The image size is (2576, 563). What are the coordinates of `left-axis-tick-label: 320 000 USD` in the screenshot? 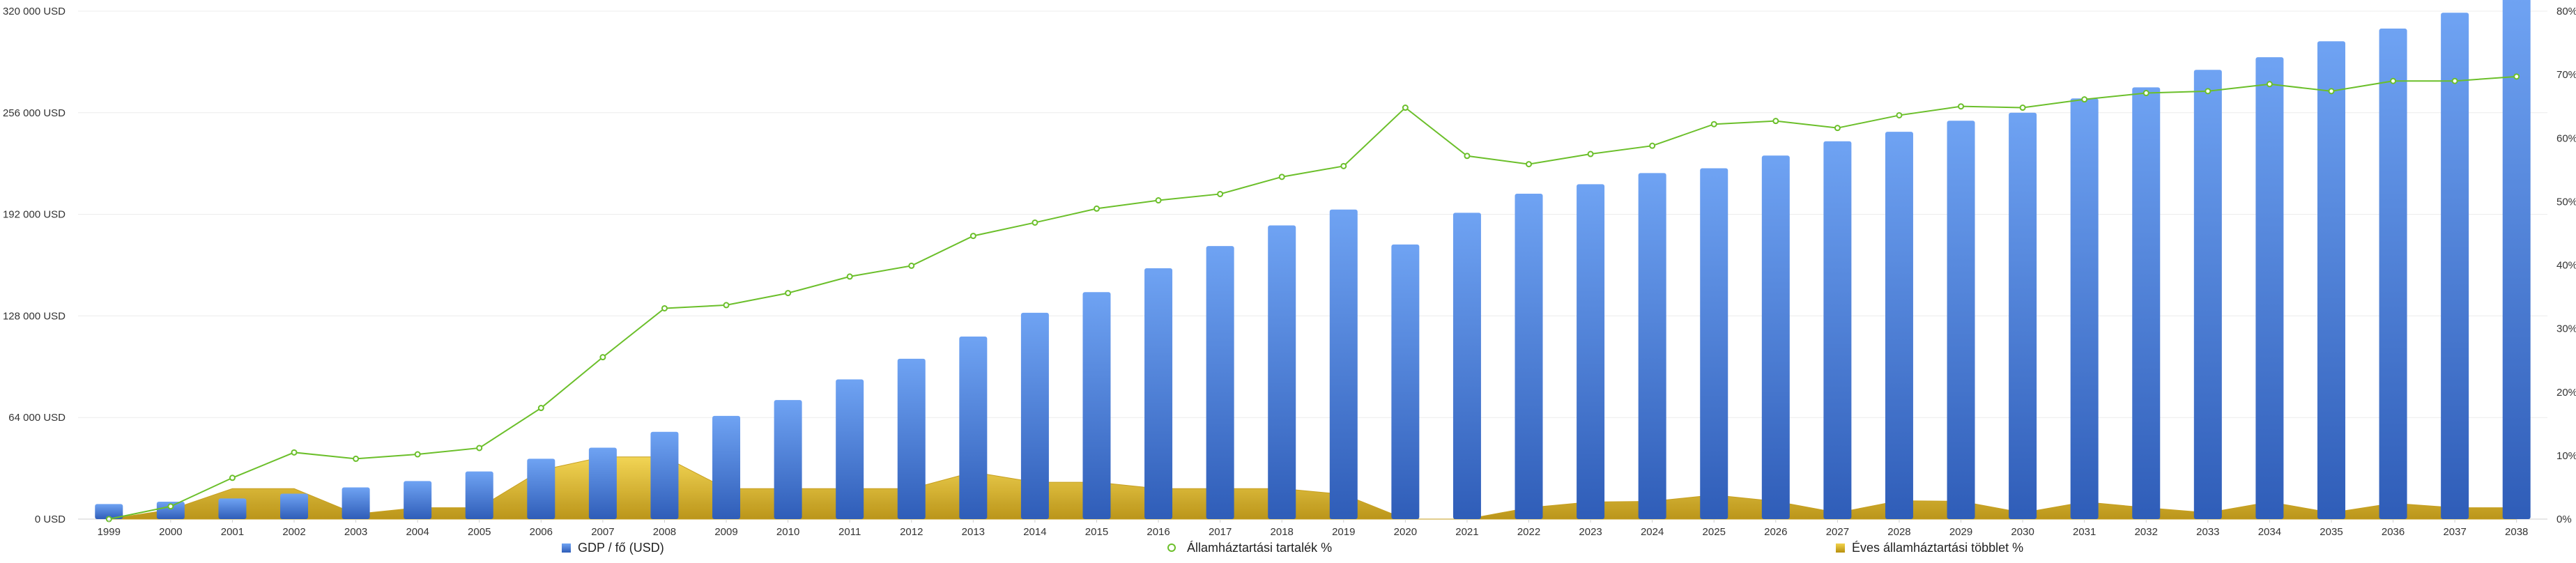 It's located at (34, 11).